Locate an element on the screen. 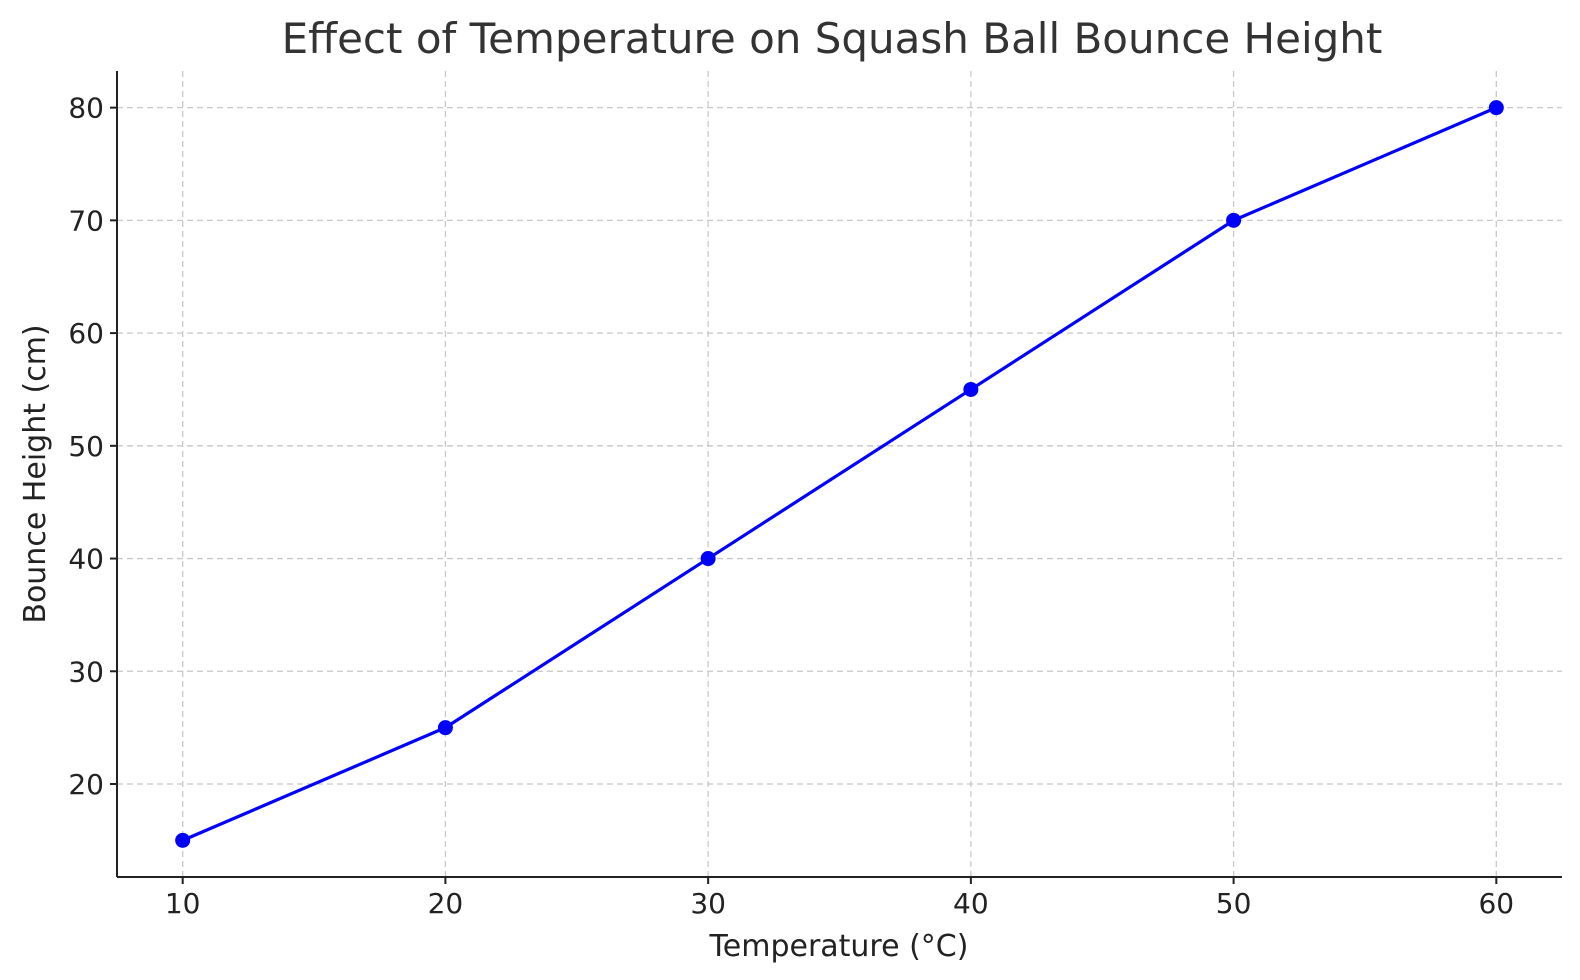 The image size is (1580, 980). y-tick-label: 60 is located at coordinates (86, 333).